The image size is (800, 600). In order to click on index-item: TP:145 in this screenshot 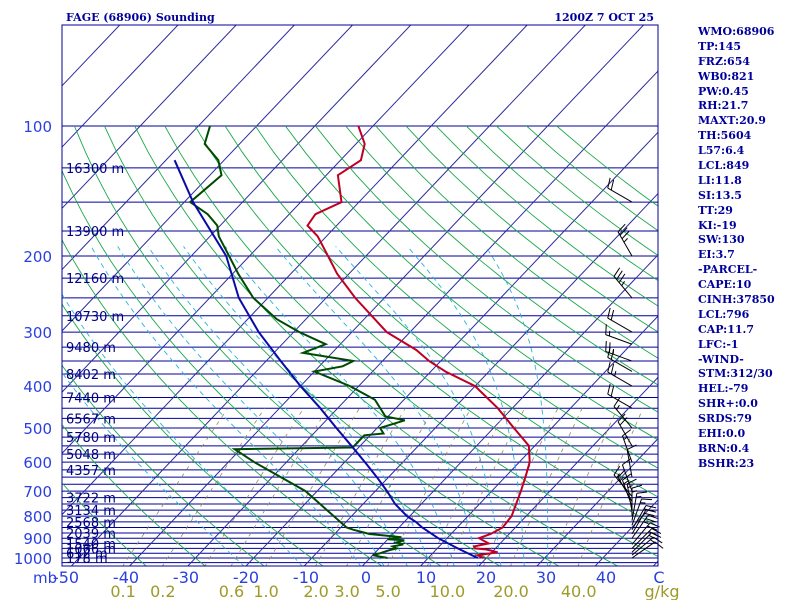, I will do `click(720, 46)`.